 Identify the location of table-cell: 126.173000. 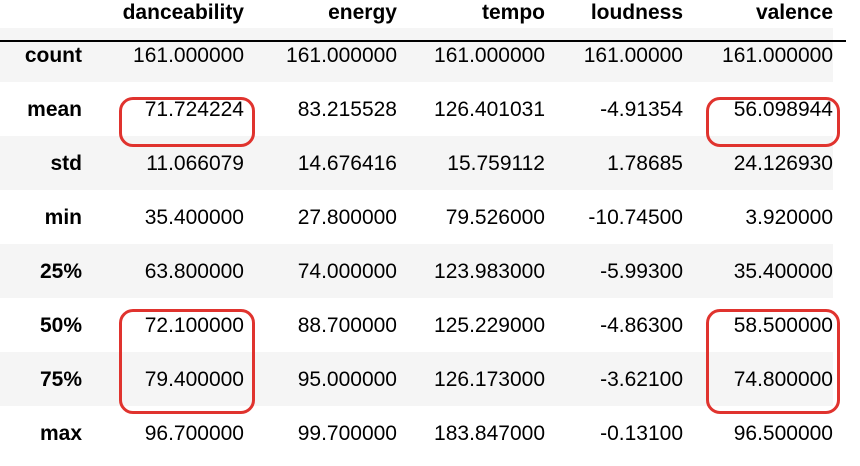
(471, 379).